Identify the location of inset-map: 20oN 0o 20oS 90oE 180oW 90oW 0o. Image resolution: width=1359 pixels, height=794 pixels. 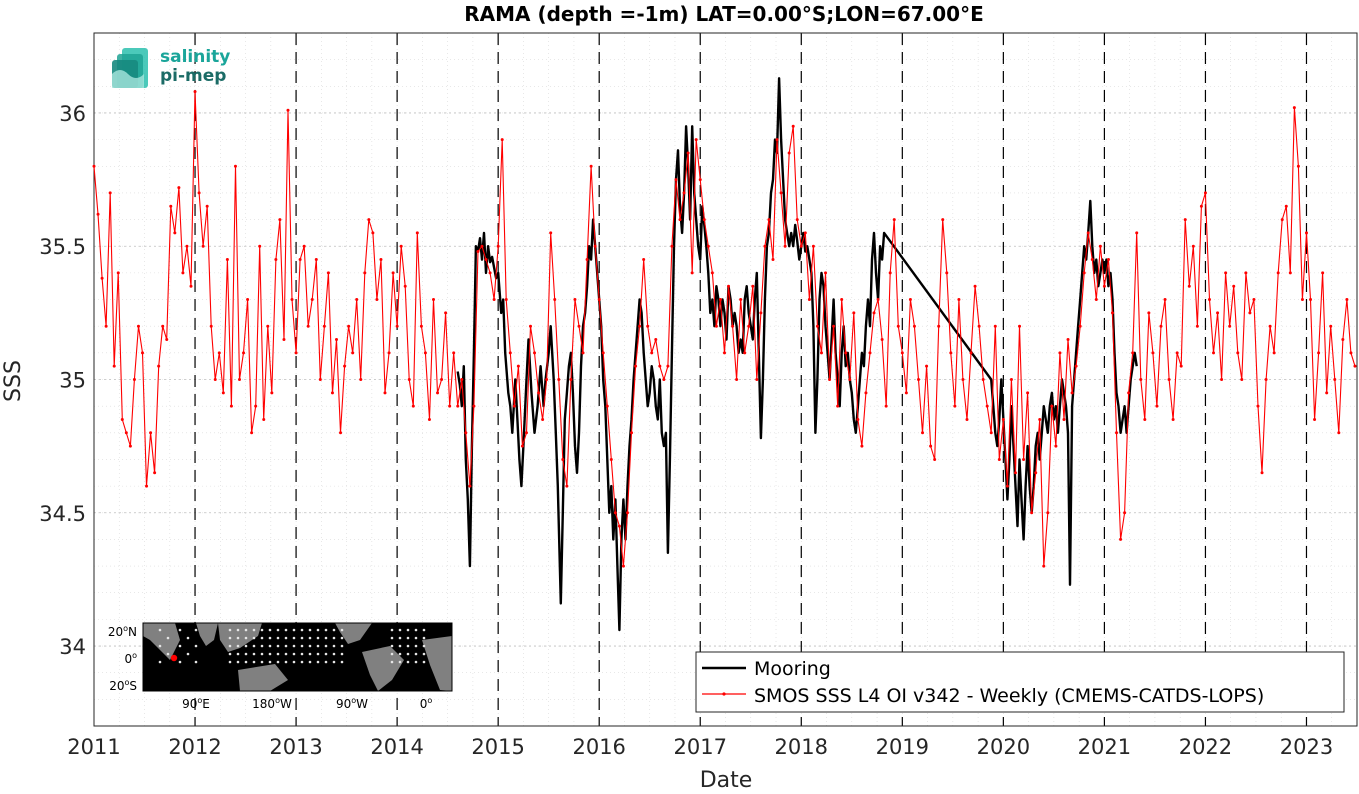
(280, 666).